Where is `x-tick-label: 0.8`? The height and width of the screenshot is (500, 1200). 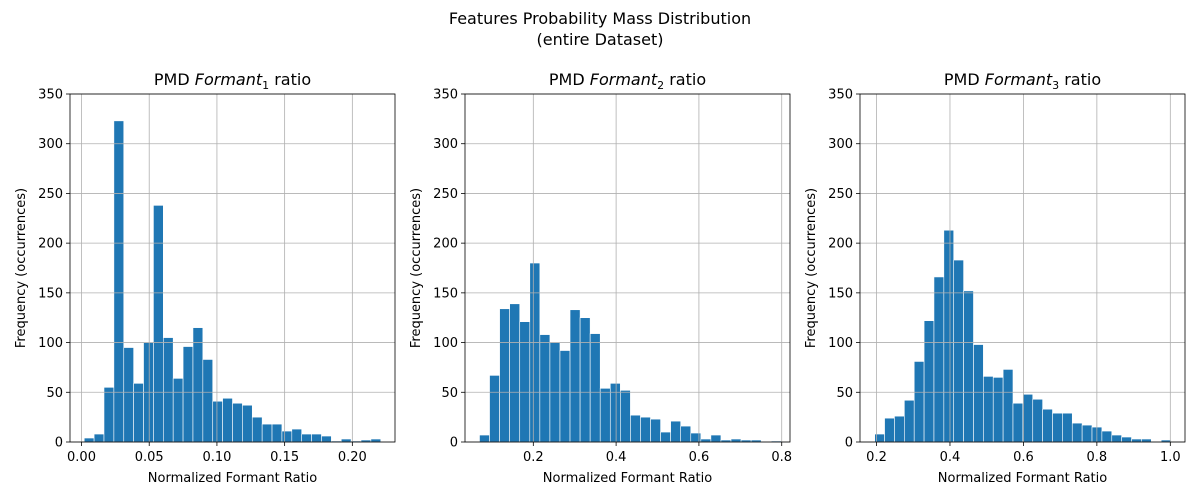 x-tick-label: 0.8 is located at coordinates (1097, 457).